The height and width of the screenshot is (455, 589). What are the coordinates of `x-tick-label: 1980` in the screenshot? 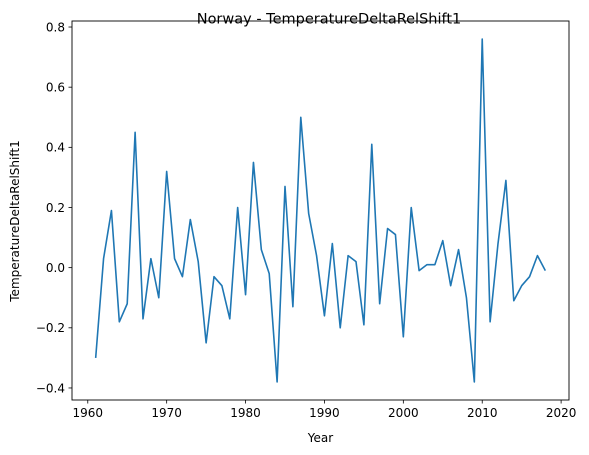 It's located at (245, 413).